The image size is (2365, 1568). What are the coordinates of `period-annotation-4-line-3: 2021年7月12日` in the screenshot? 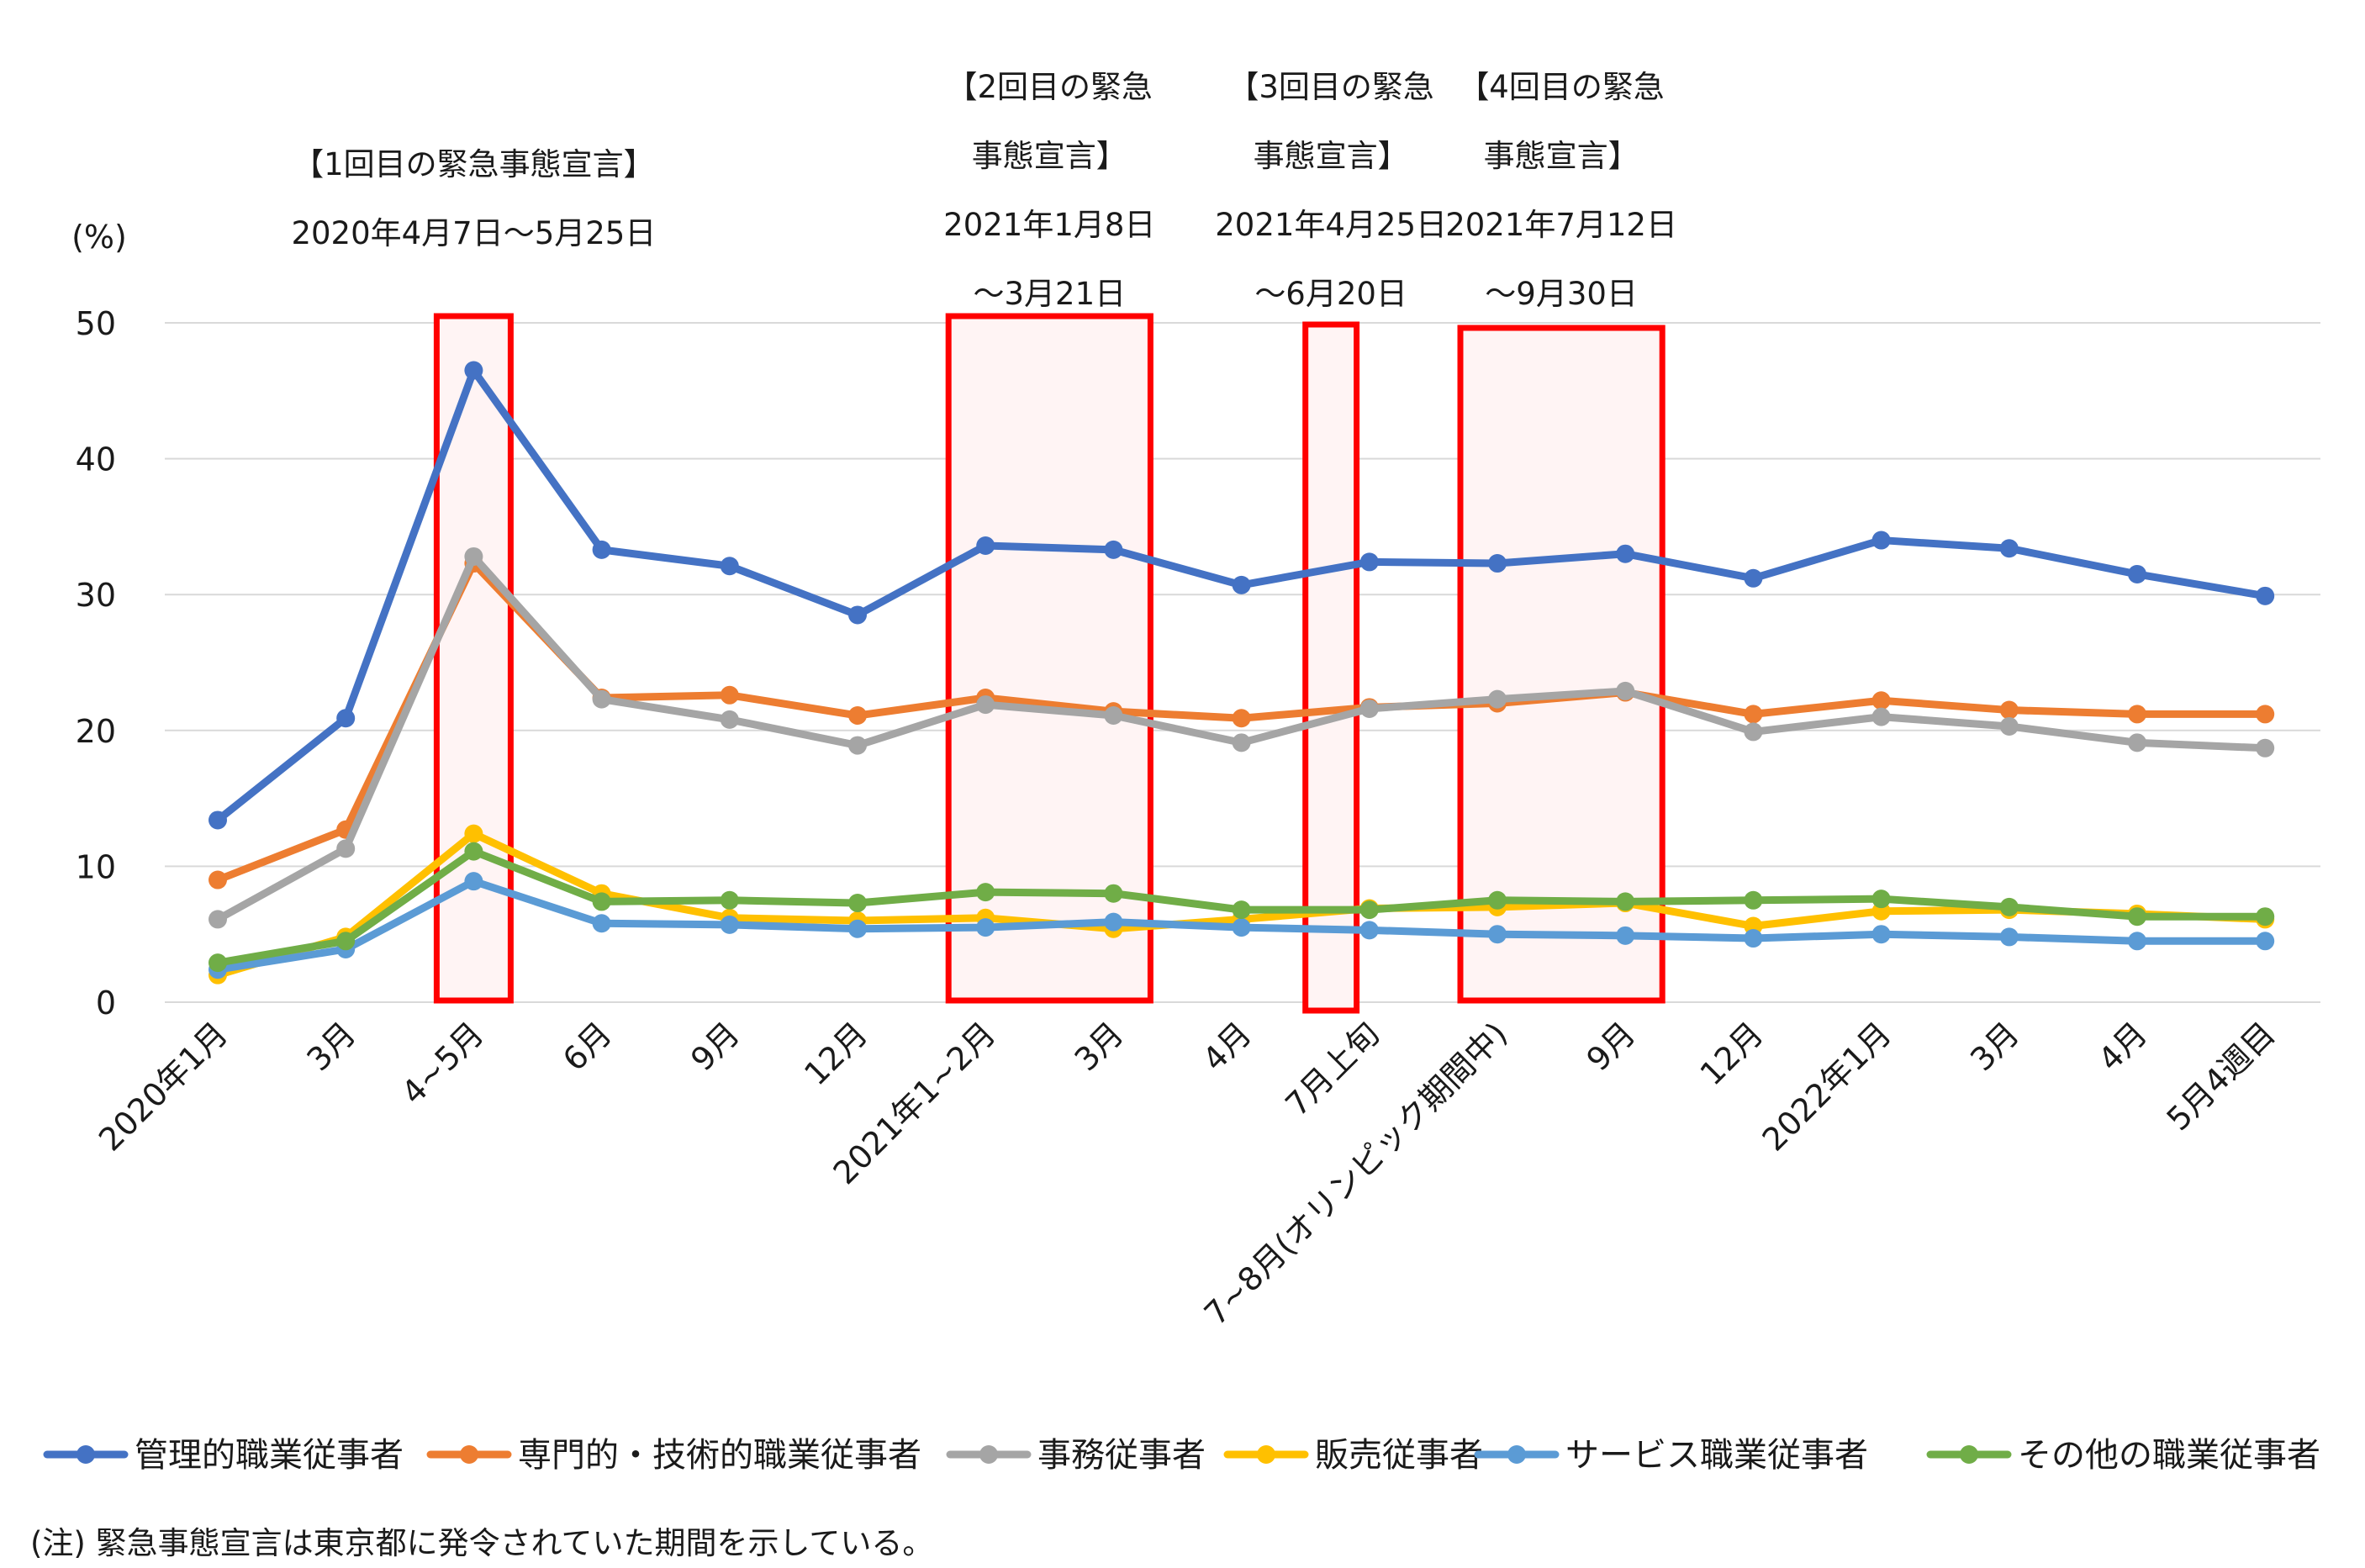 It's located at (1561, 225).